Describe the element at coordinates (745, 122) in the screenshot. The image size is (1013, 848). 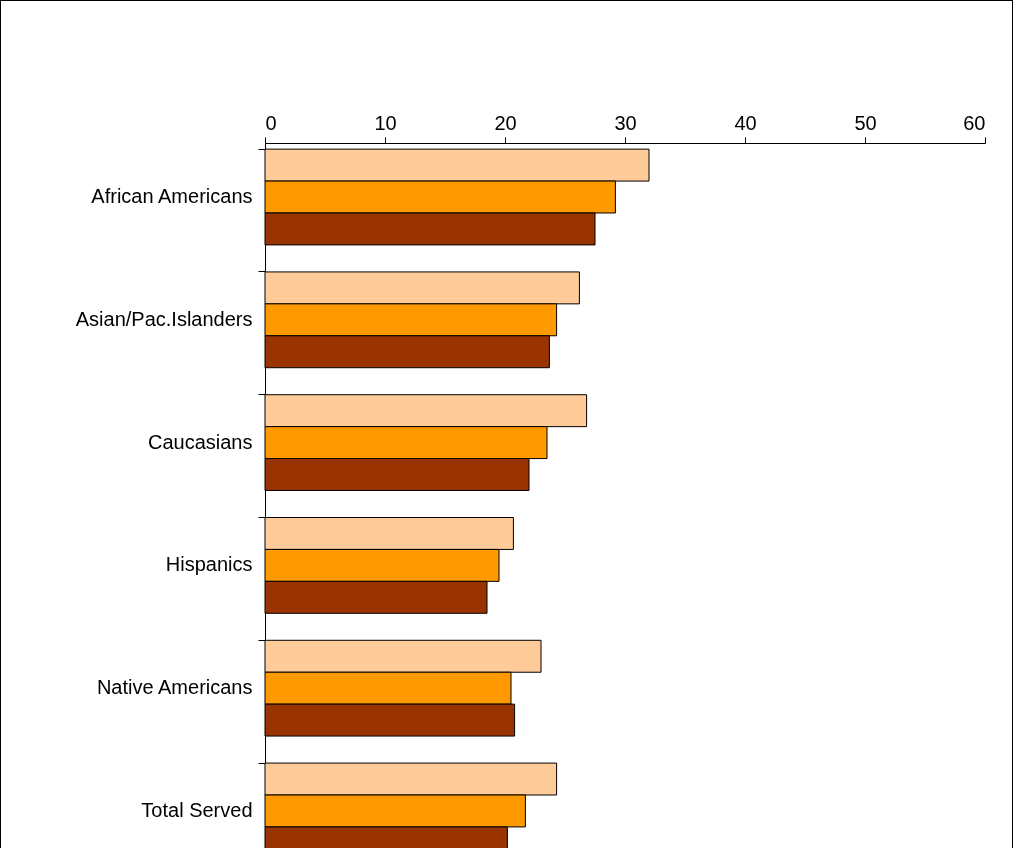
I see `x-tick-label: 40` at that location.